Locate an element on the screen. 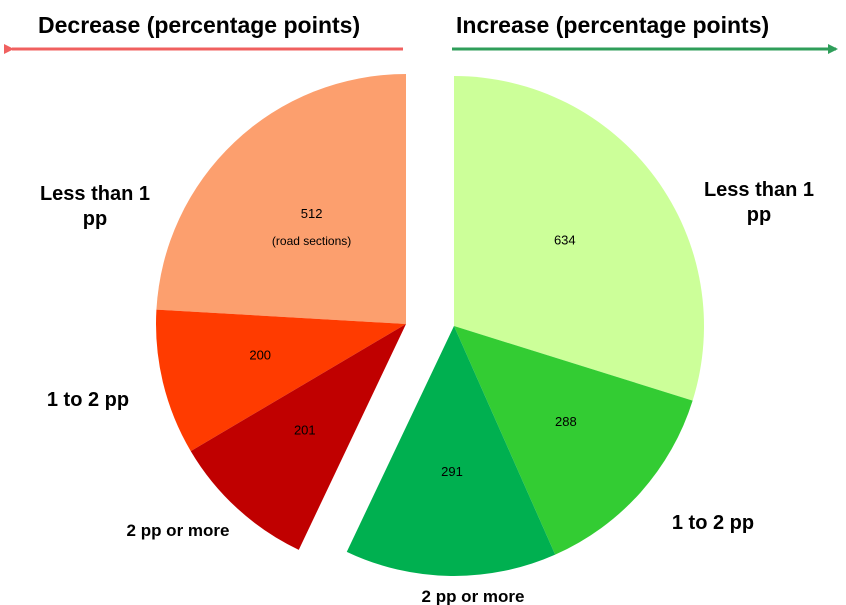 The width and height of the screenshot is (846, 605). category-label-decrease-2: 2 pp or more is located at coordinates (178, 530).